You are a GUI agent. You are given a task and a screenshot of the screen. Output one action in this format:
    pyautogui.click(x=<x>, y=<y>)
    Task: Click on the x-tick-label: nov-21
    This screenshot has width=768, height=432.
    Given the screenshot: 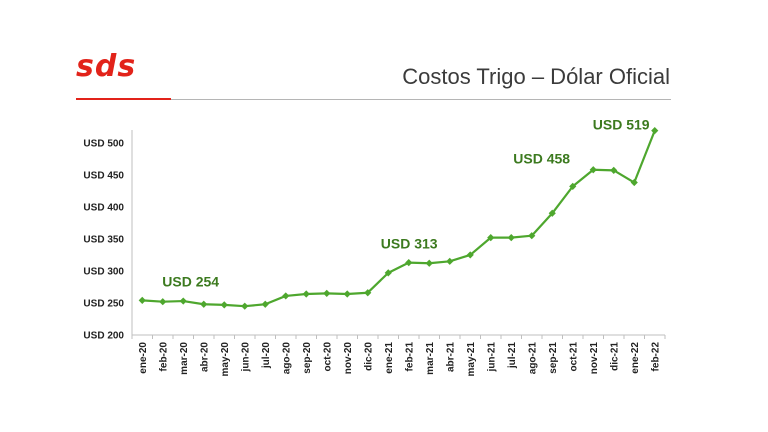 What is the action you would take?
    pyautogui.click(x=594, y=358)
    